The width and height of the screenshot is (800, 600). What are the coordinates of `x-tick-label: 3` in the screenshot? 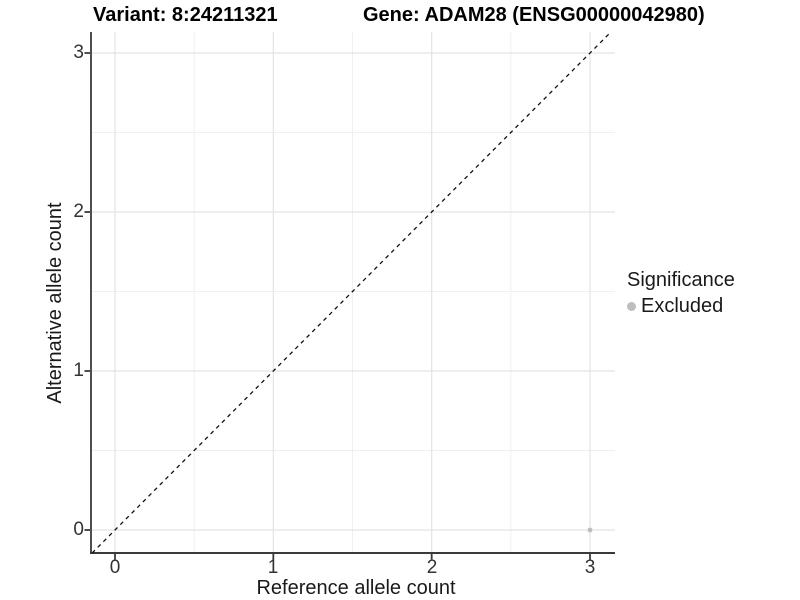 It's located at (590, 567).